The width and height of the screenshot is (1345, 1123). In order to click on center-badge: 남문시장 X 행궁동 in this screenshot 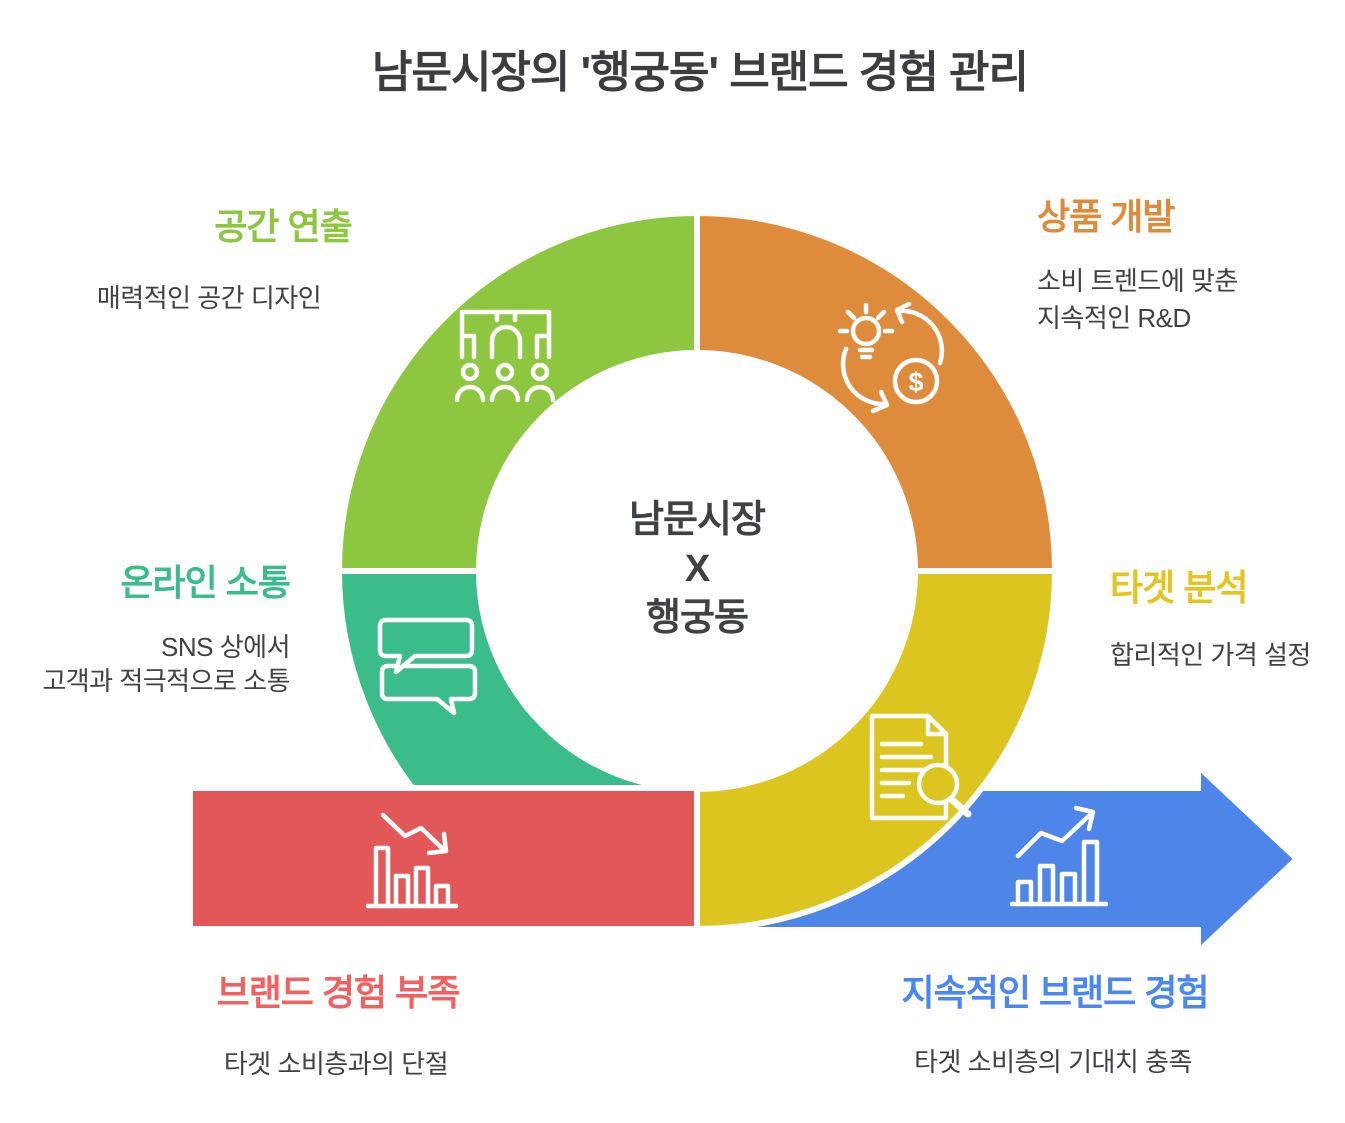, I will do `click(697, 569)`.